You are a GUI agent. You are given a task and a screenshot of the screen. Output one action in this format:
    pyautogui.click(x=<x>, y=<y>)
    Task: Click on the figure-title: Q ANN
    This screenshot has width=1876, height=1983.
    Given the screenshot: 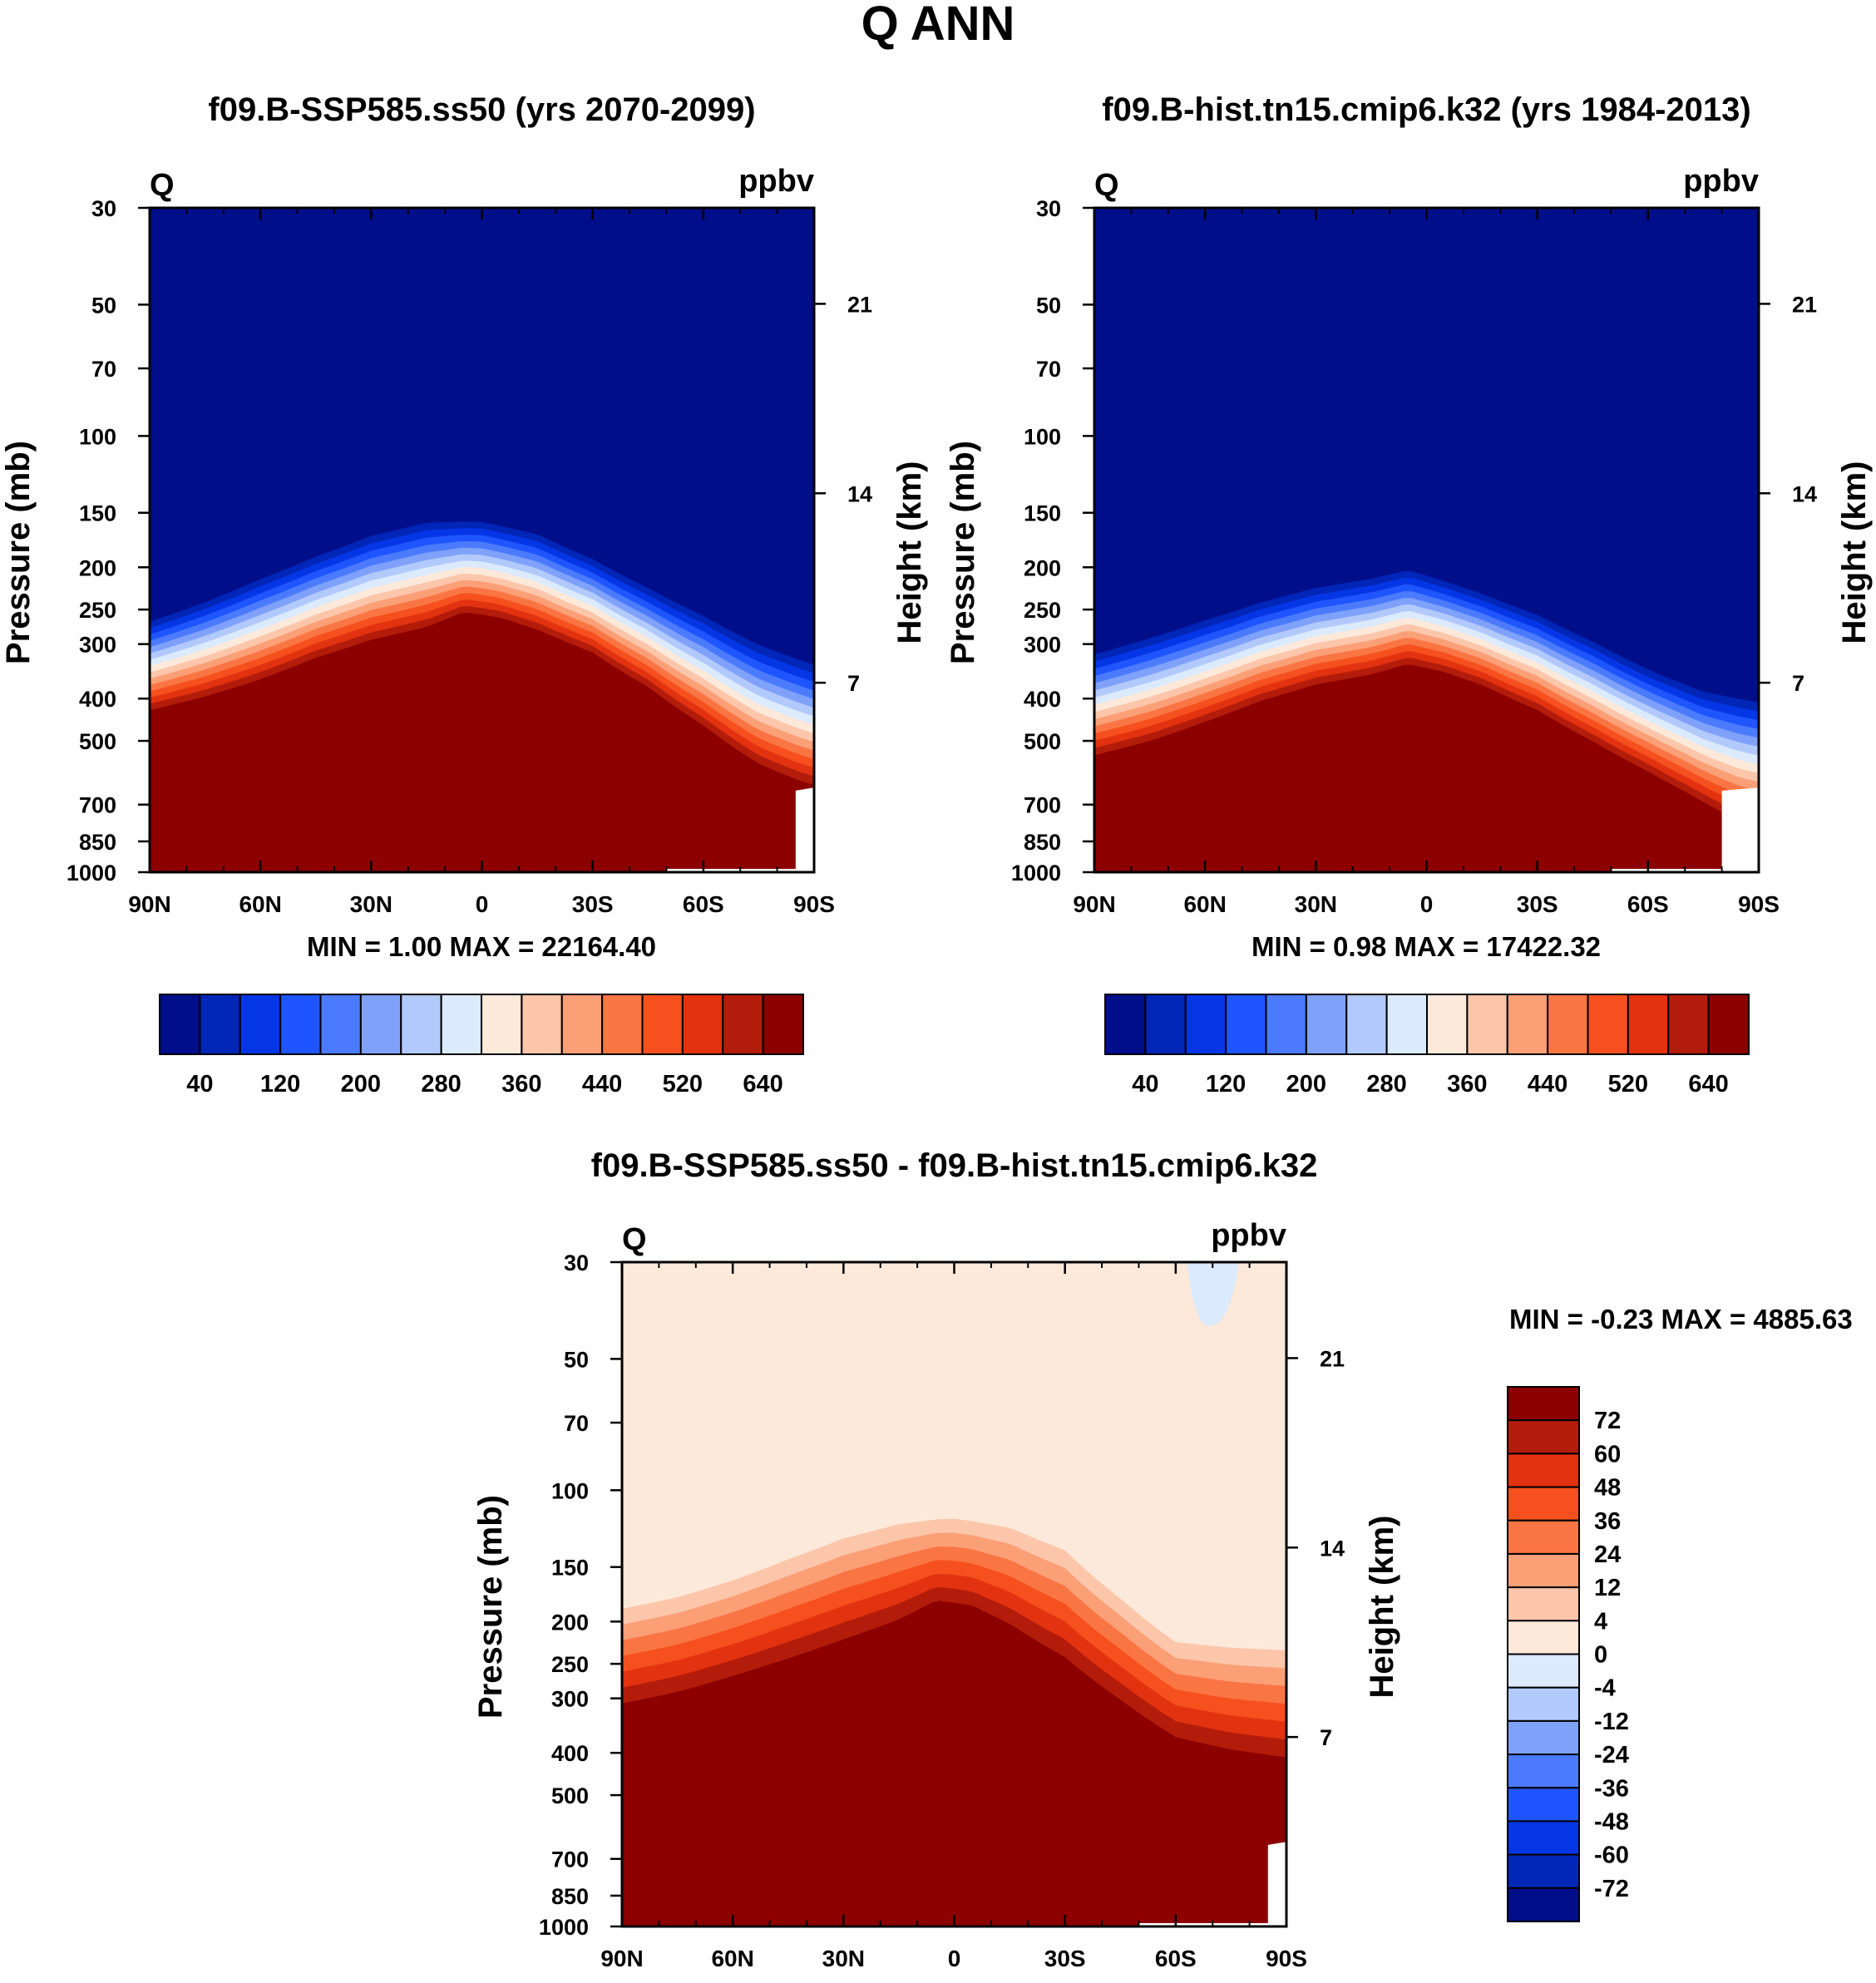 What is the action you would take?
    pyautogui.click(x=938, y=25)
    